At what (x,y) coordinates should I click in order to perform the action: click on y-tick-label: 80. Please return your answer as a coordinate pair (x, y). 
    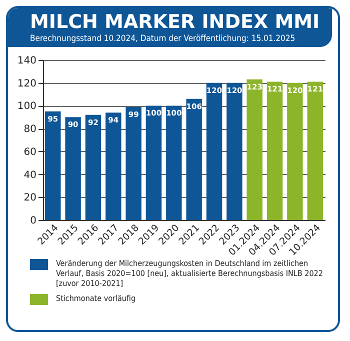
    Looking at the image, I should click on (30, 130).